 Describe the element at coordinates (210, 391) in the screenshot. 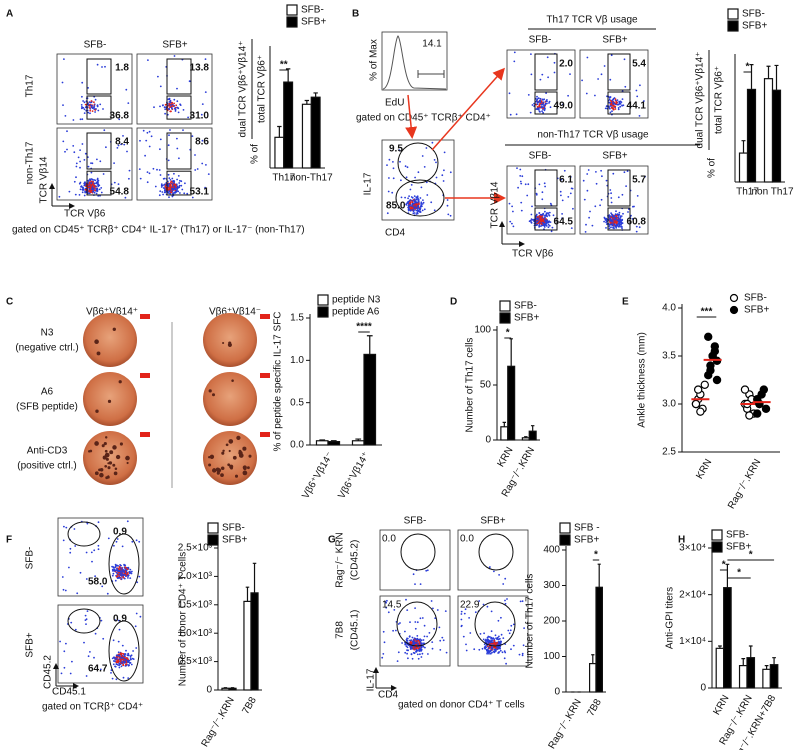

I see `elispot-spot` at that location.